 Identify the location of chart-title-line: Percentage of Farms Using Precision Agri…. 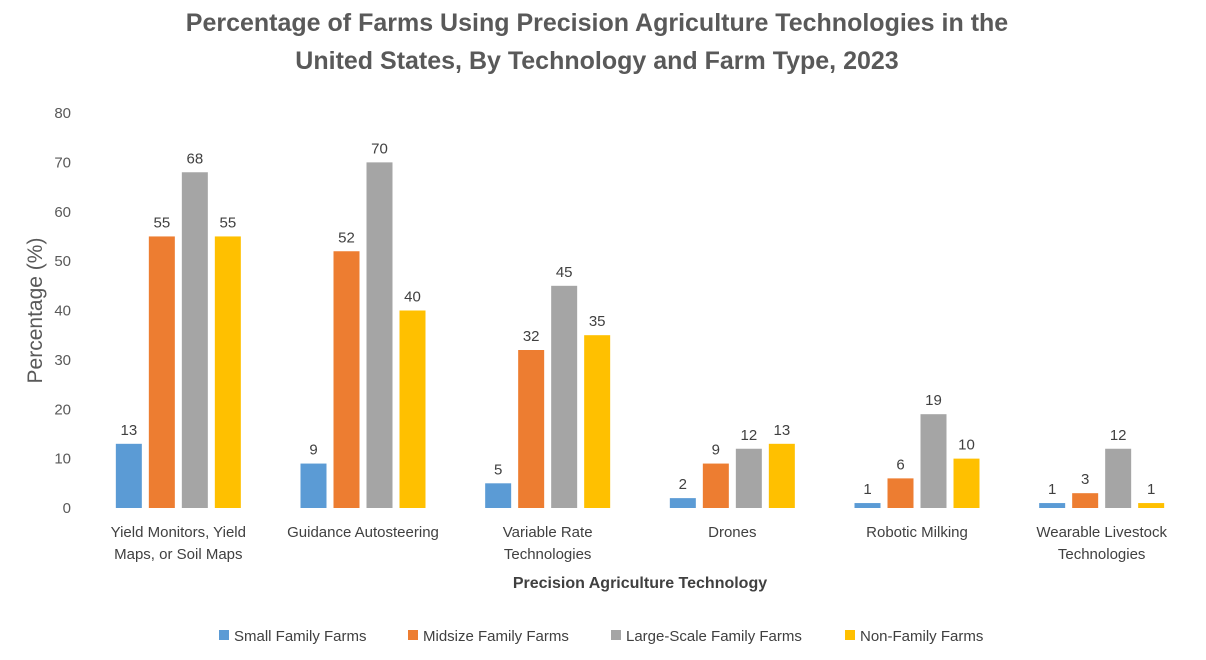
(597, 23).